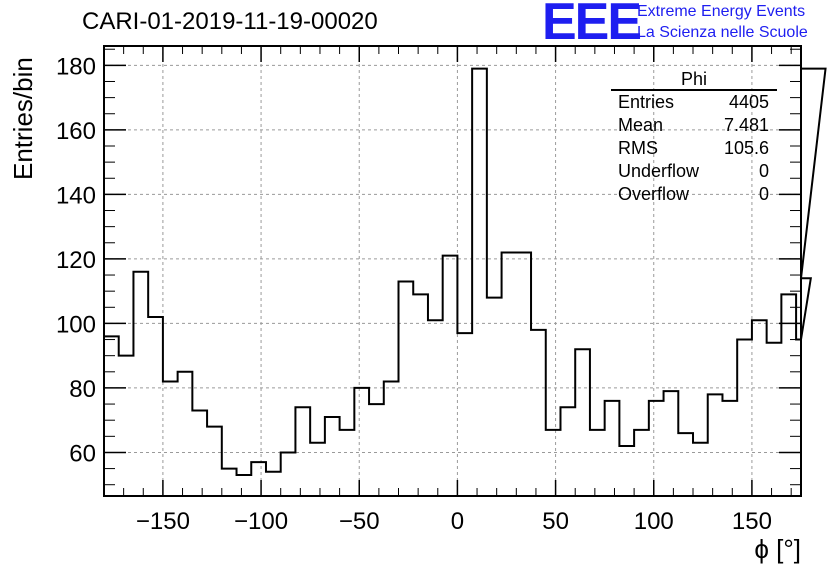 The image size is (836, 572). I want to click on y-tick-label: 180, so click(76, 66).